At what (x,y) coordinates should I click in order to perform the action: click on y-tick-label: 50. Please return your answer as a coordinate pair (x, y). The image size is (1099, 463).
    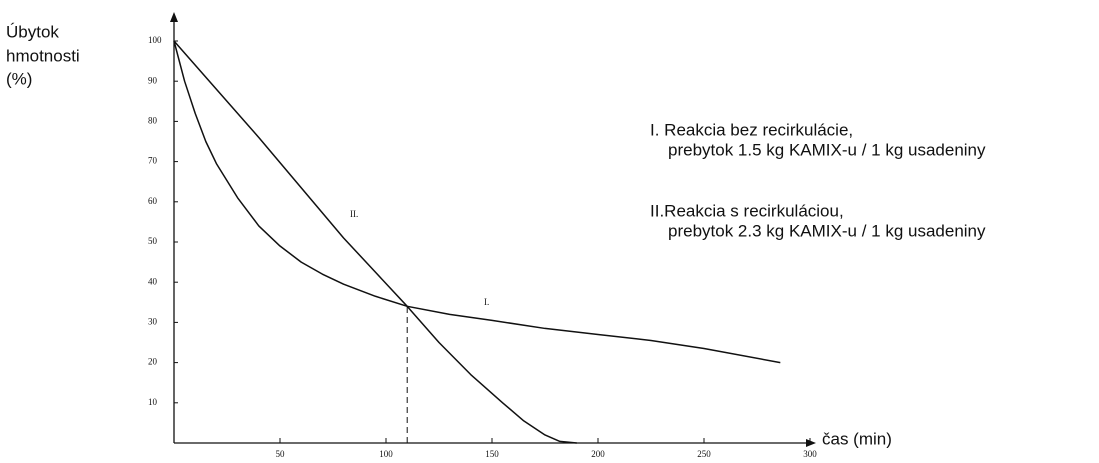
    Looking at the image, I should click on (153, 241).